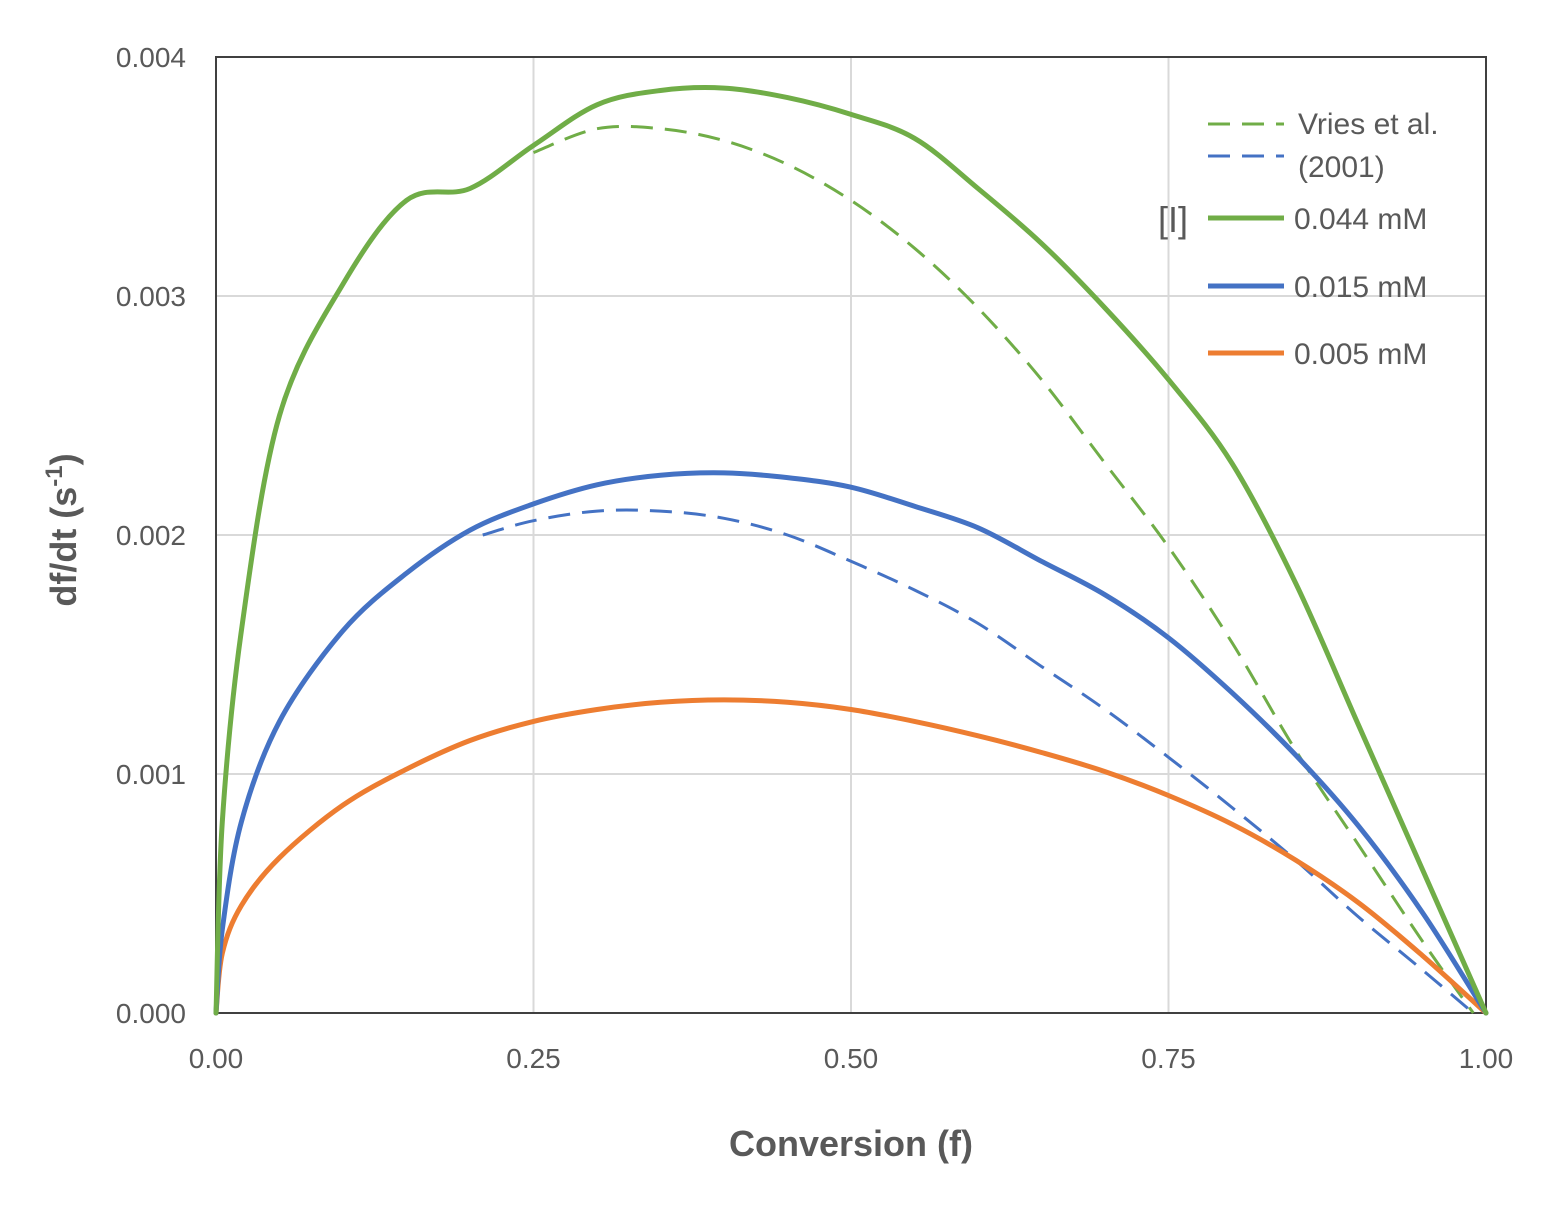 The image size is (1564, 1218). What do you see at coordinates (1368, 124) in the screenshot?
I see `legend-reference-label-line1: Vries et al.` at bounding box center [1368, 124].